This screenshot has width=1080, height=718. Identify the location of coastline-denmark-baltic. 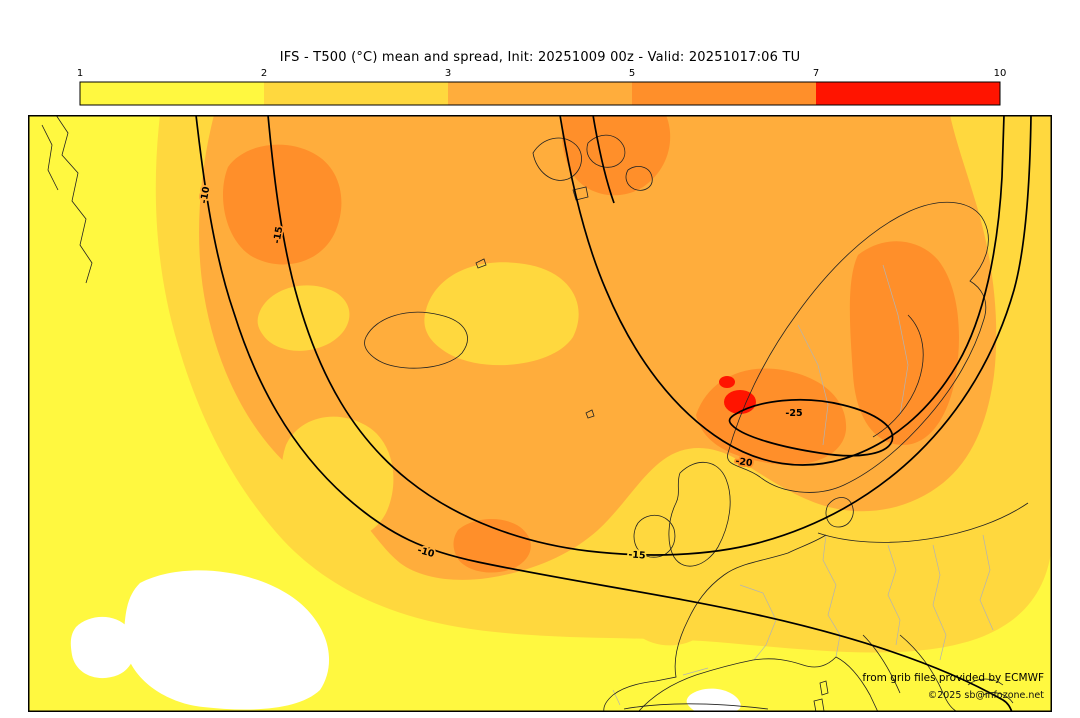
(923, 520).